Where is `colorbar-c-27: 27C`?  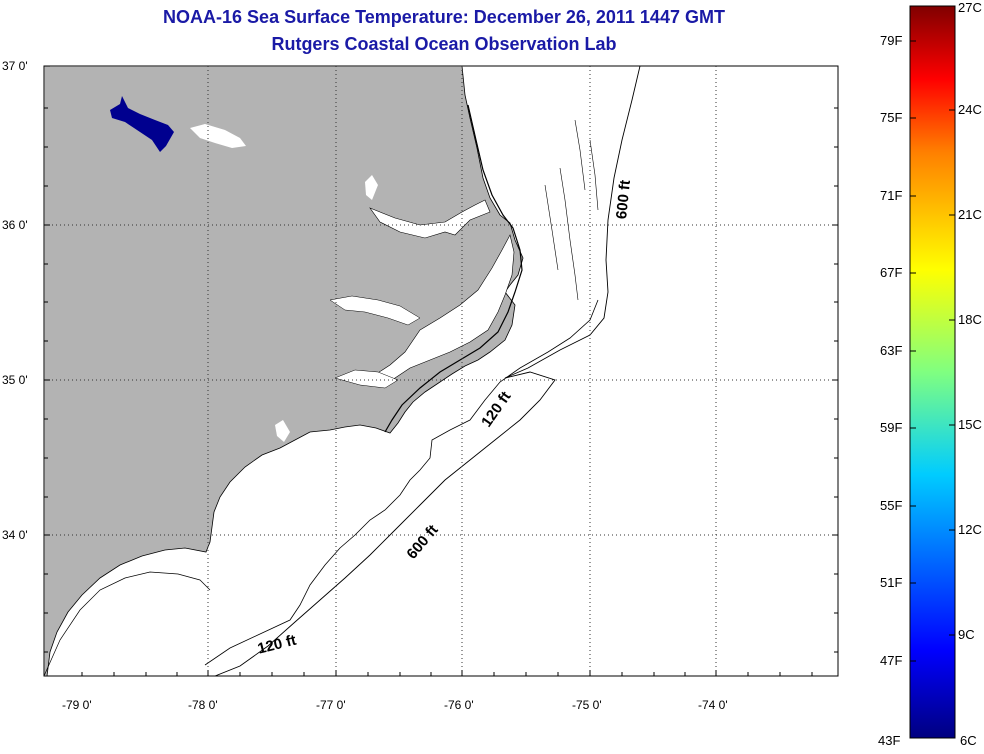 colorbar-c-27: 27C is located at coordinates (970, 7).